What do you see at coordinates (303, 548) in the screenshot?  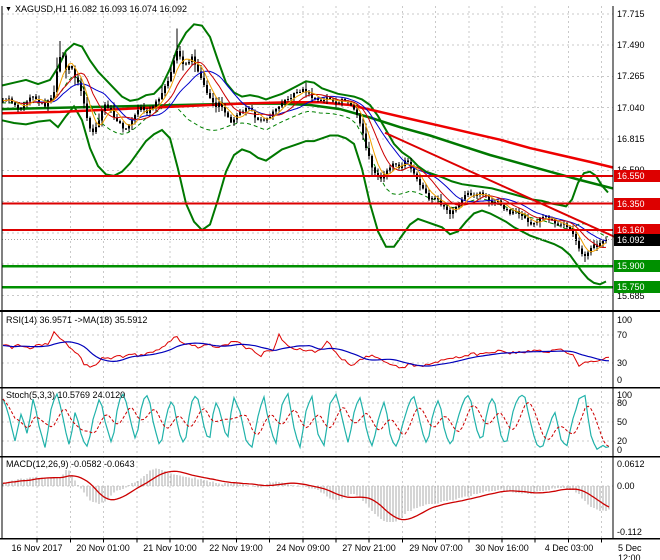 I see `time-axis-label: 24 Nov 09:00` at bounding box center [303, 548].